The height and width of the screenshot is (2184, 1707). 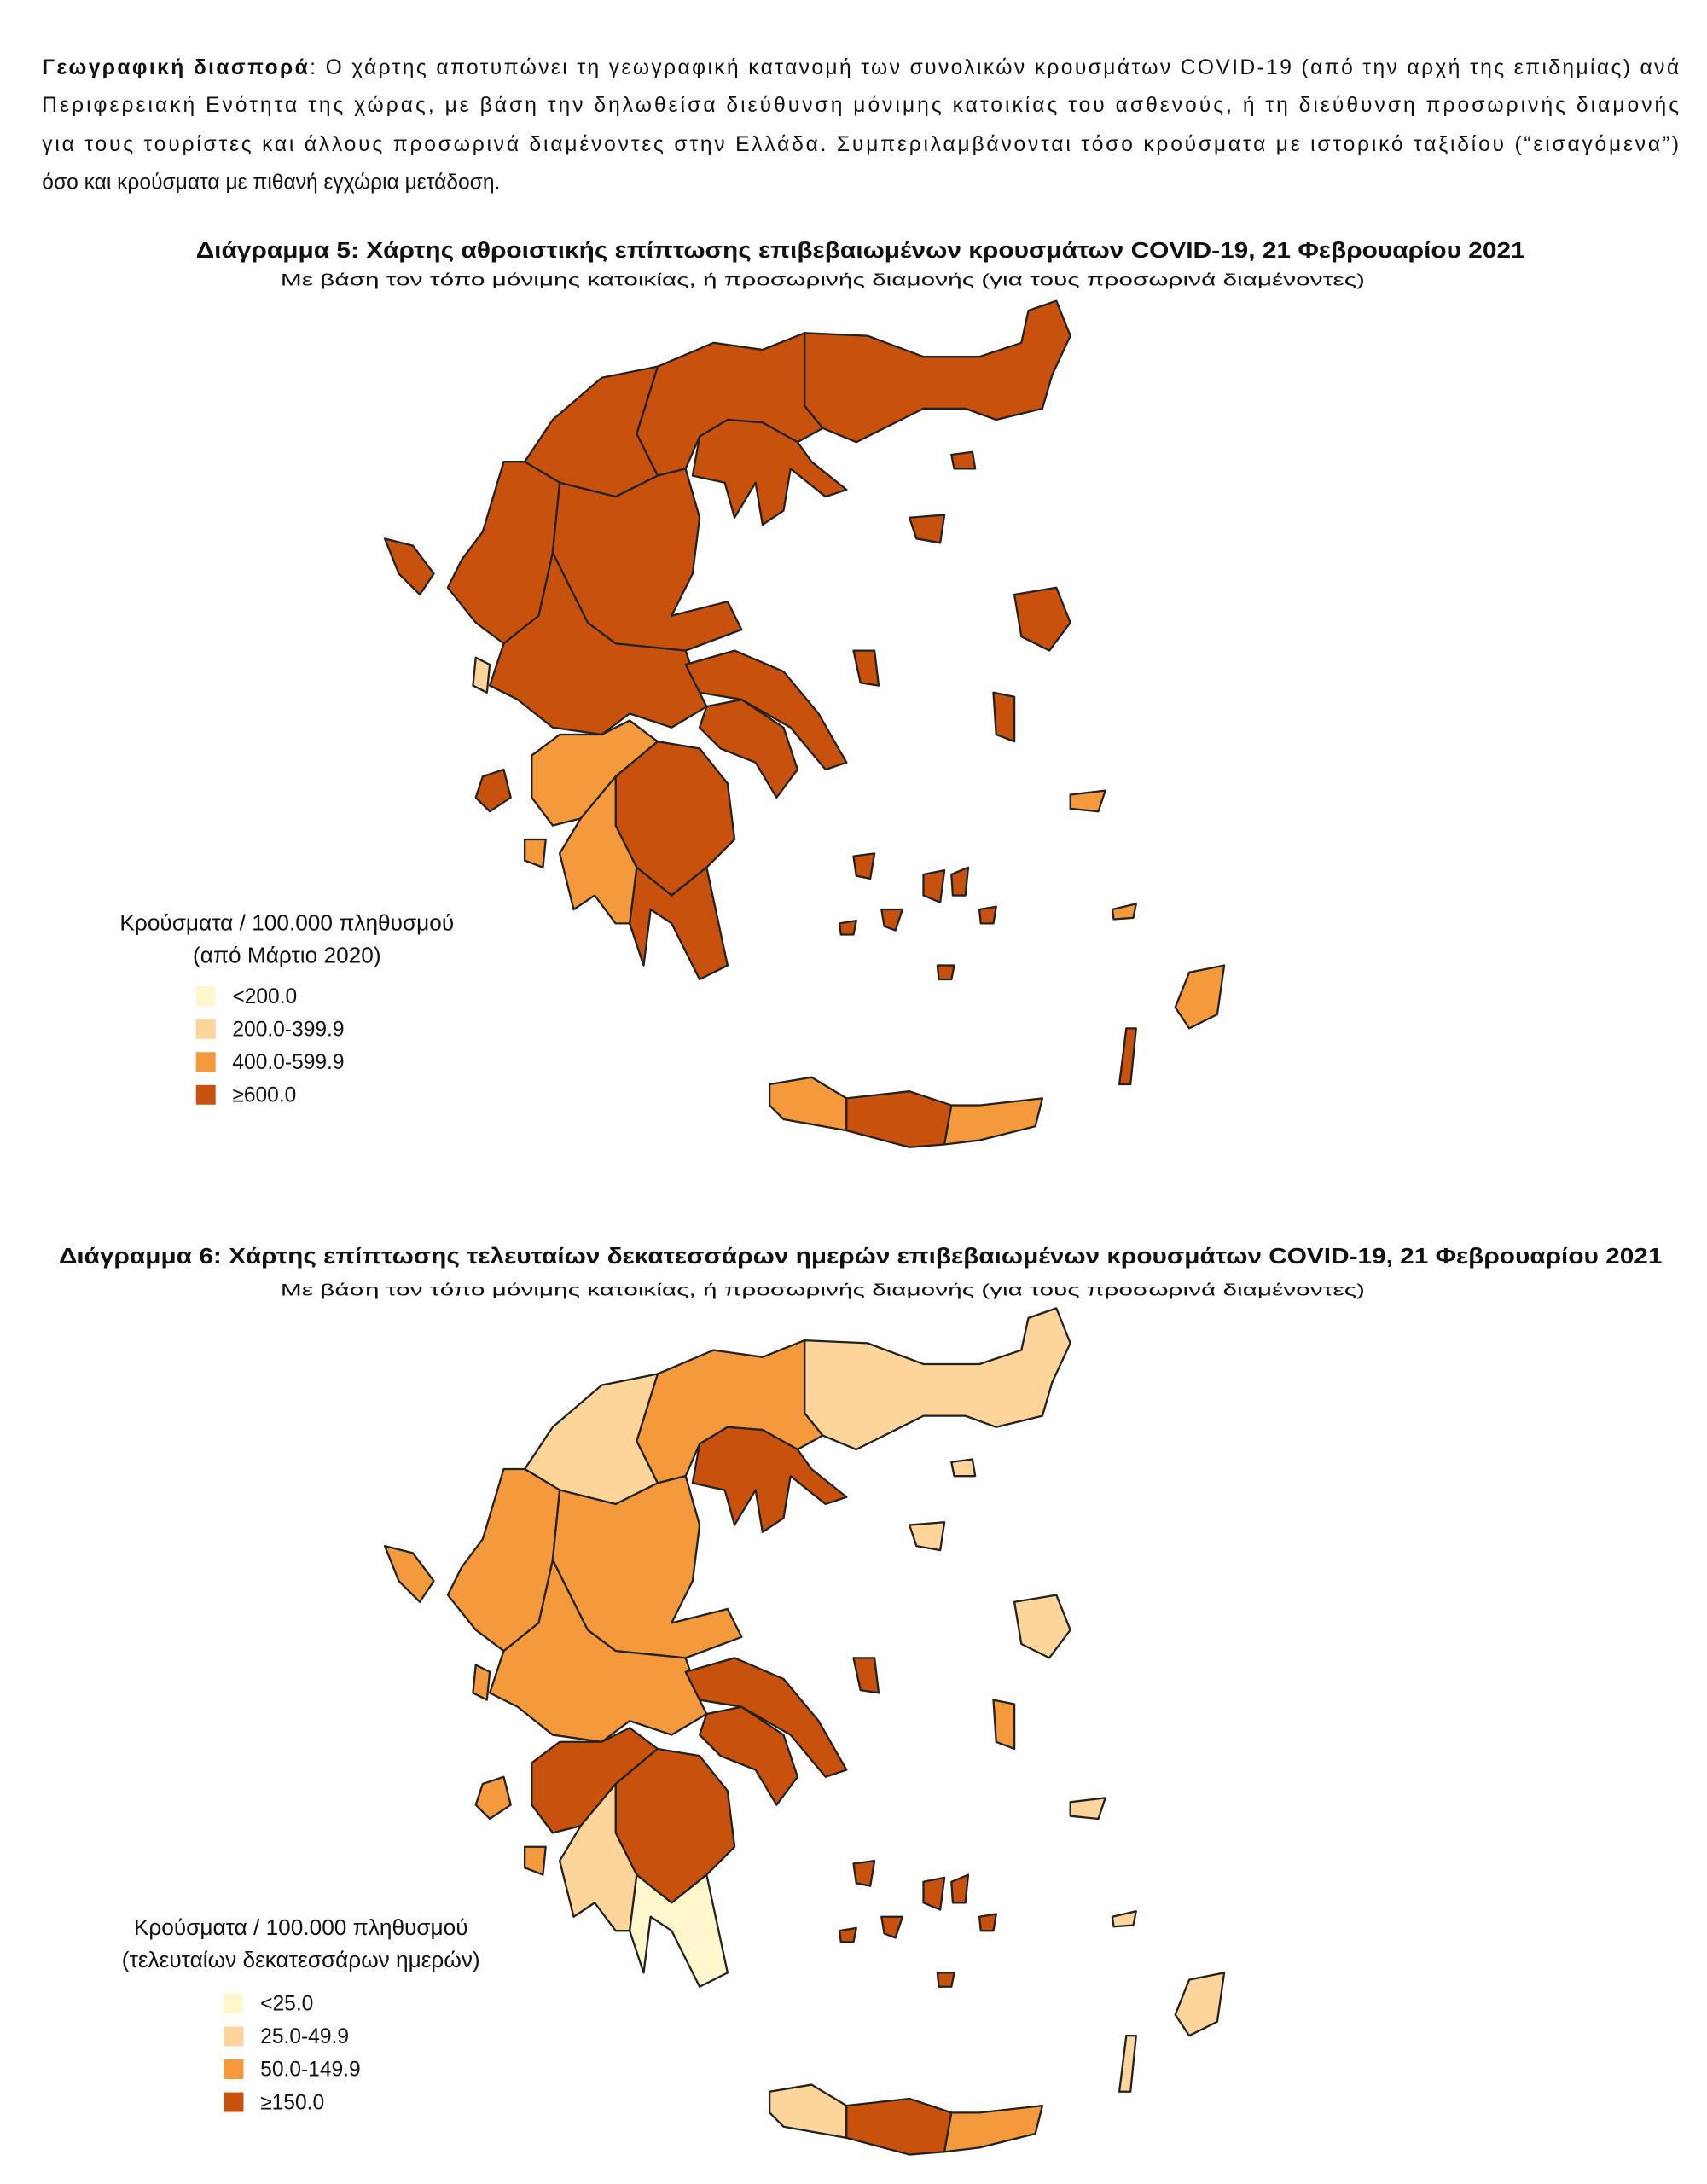 What do you see at coordinates (287, 954) in the screenshot?
I see `legend-title: (από Μάρτιο 2020)` at bounding box center [287, 954].